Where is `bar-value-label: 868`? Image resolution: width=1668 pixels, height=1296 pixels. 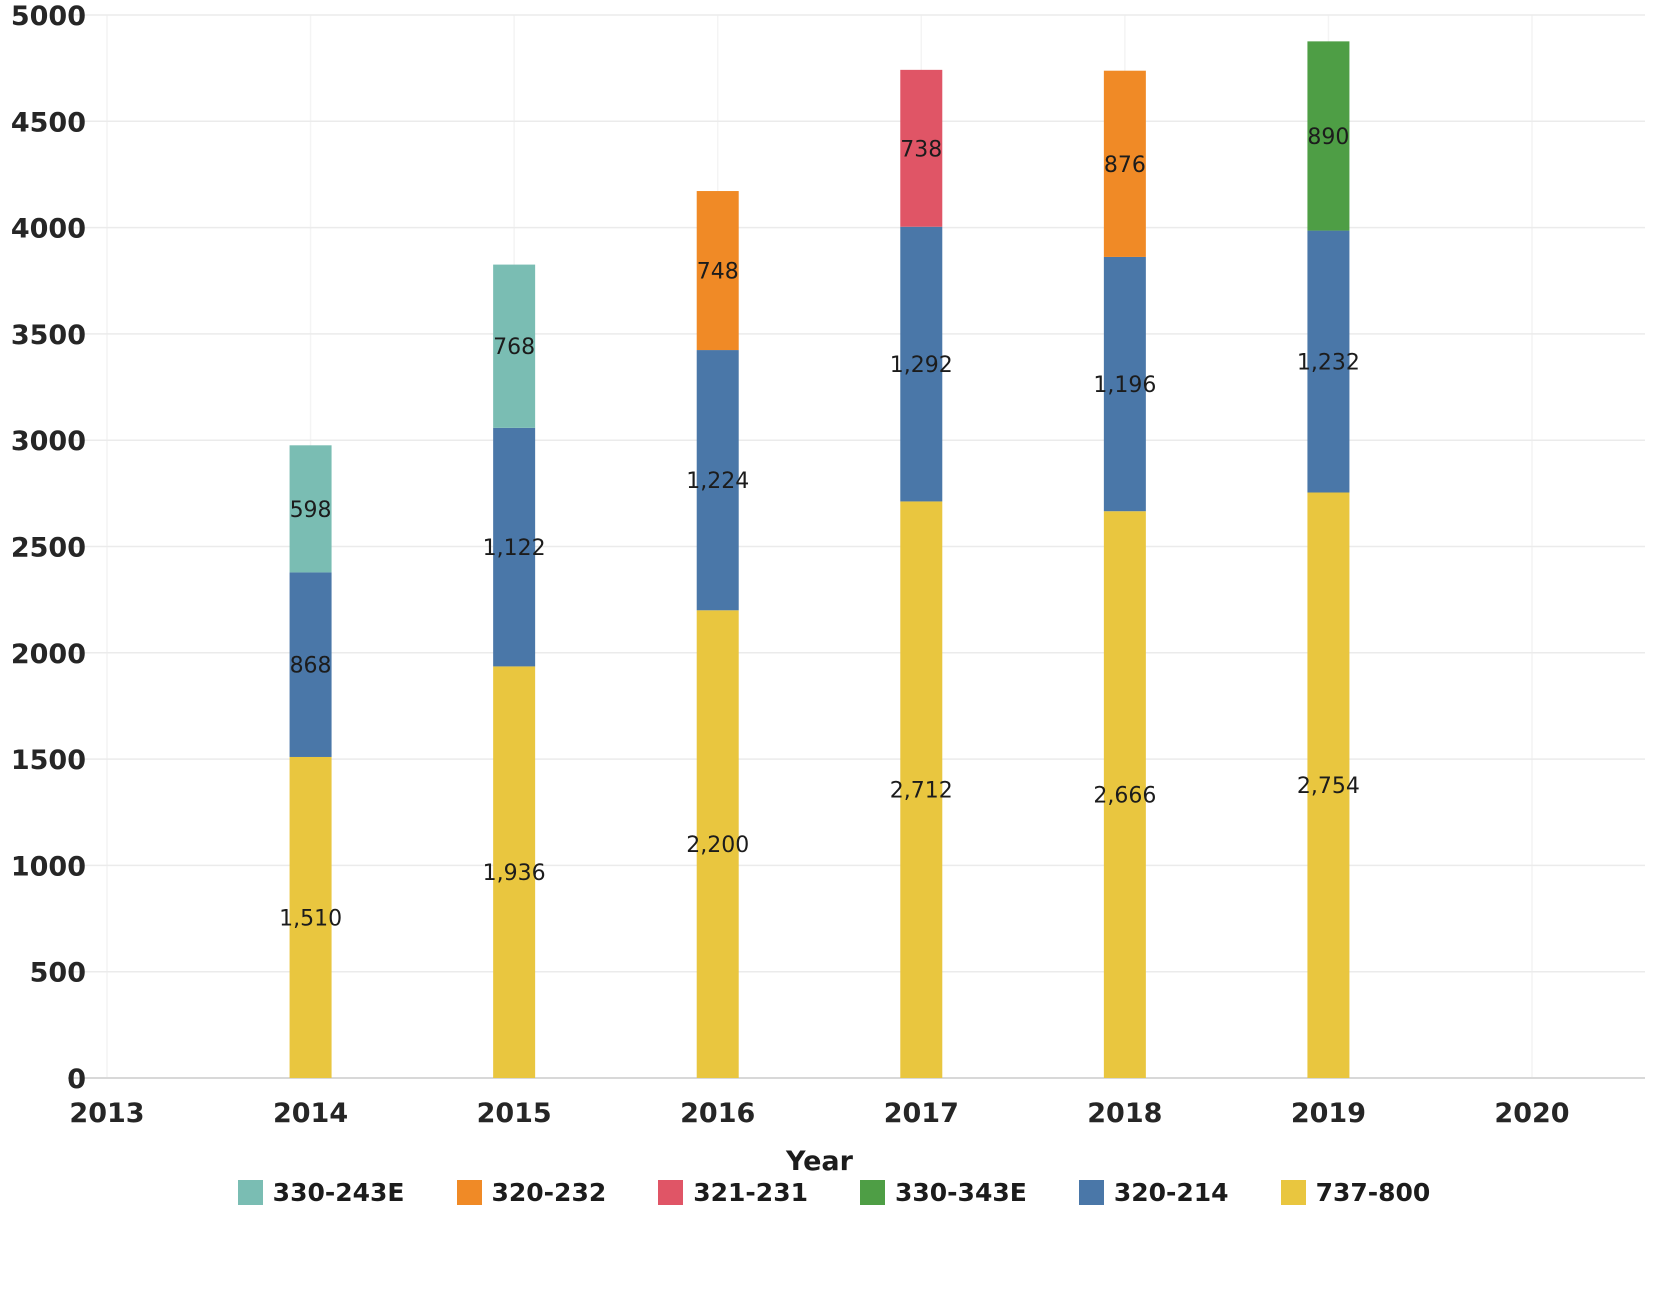
bar-value-label: 868 is located at coordinates (311, 666).